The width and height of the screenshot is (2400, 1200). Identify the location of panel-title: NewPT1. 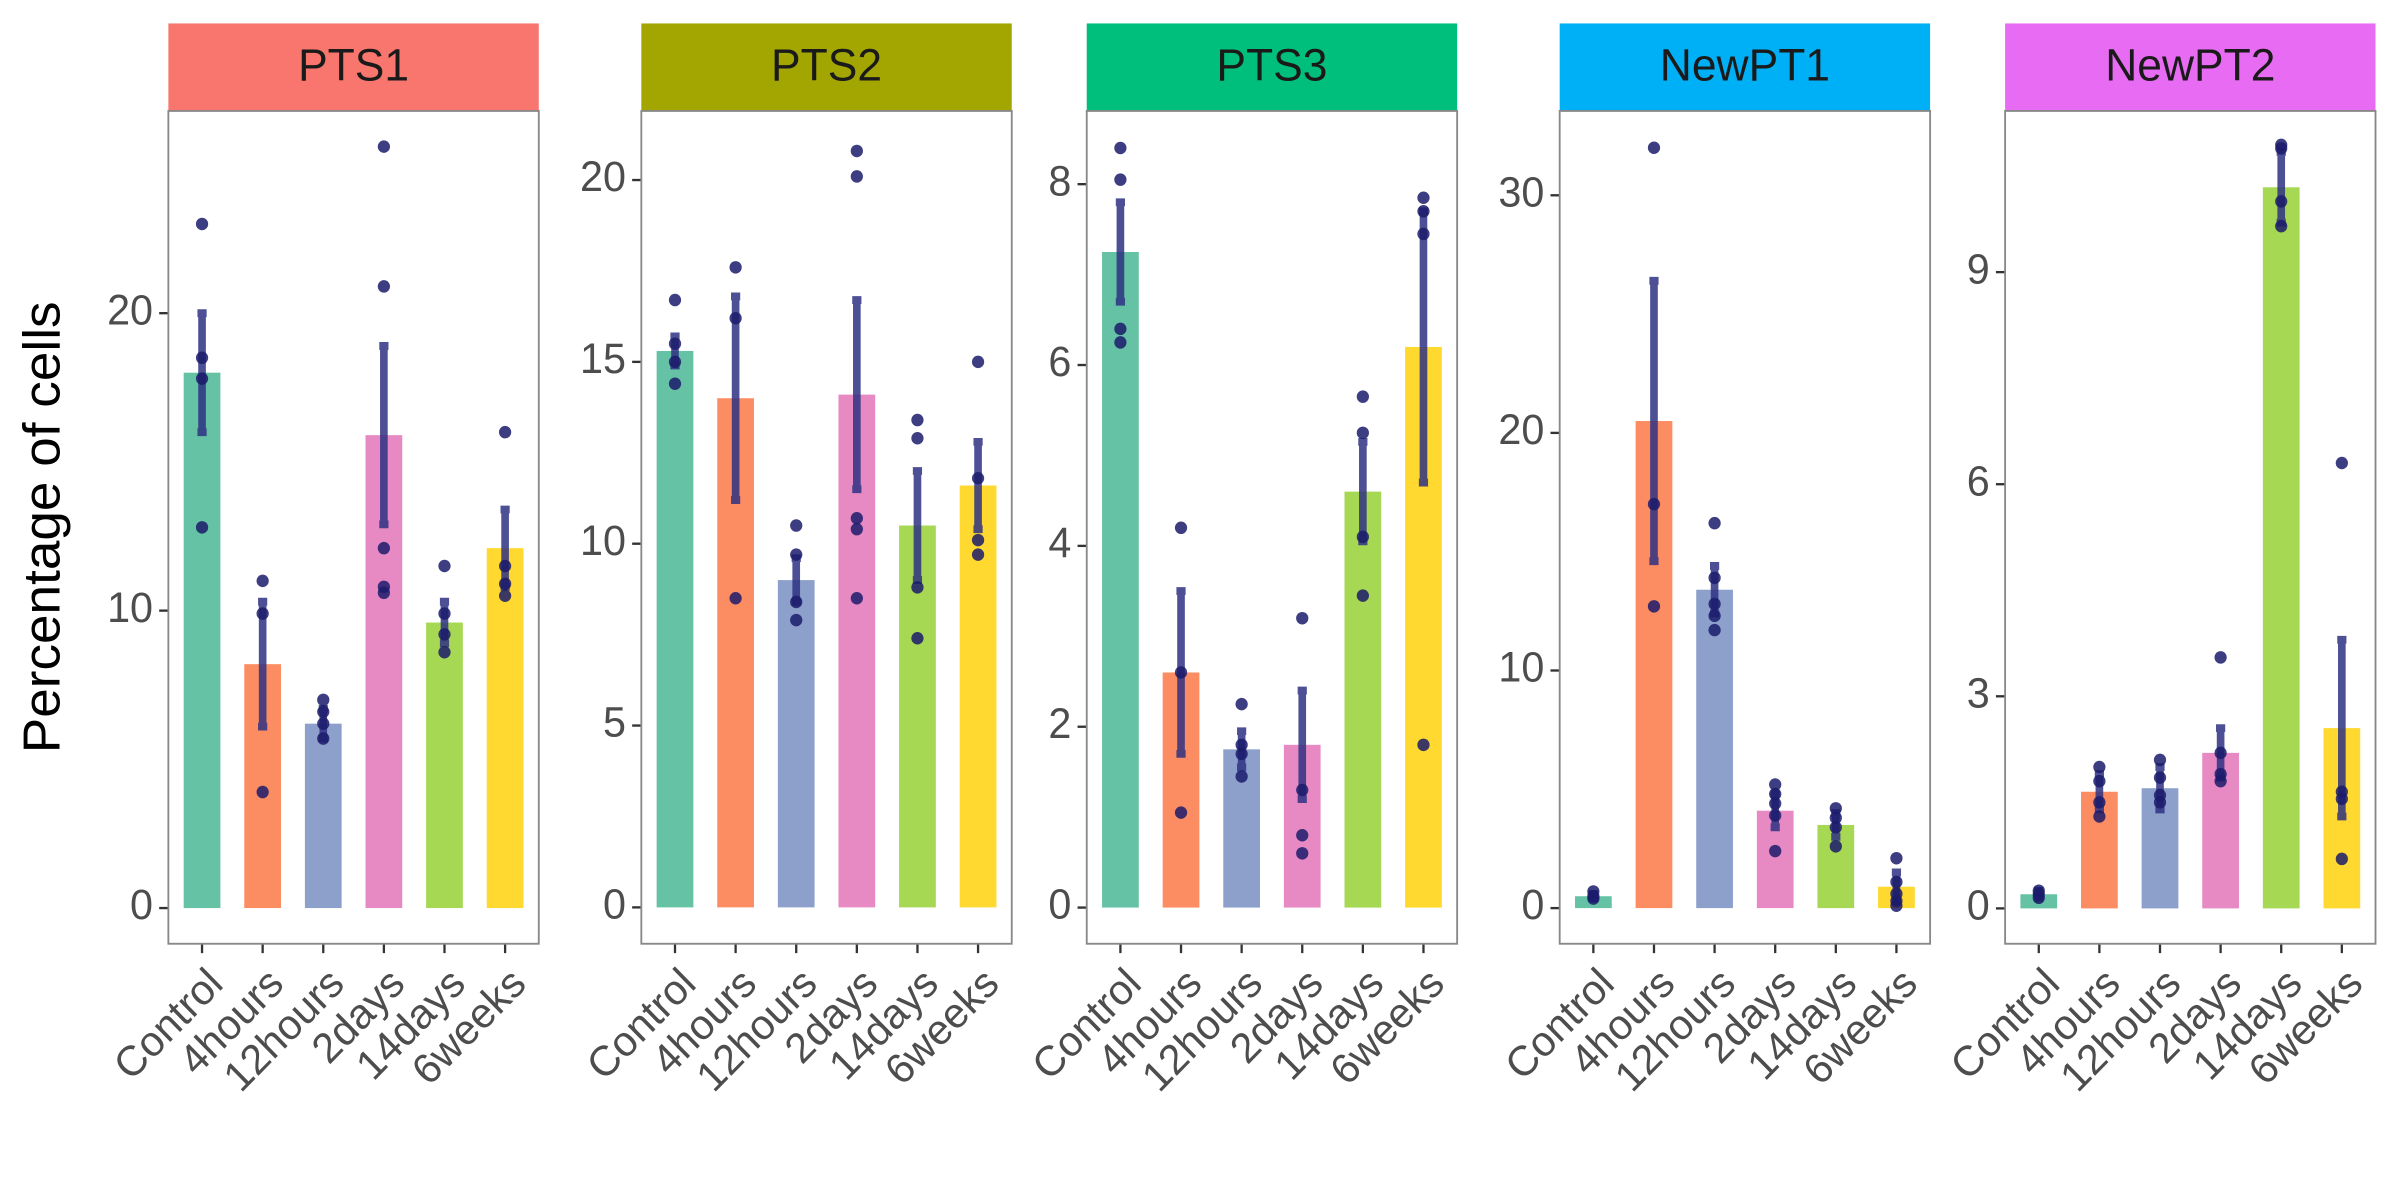
(1745, 65).